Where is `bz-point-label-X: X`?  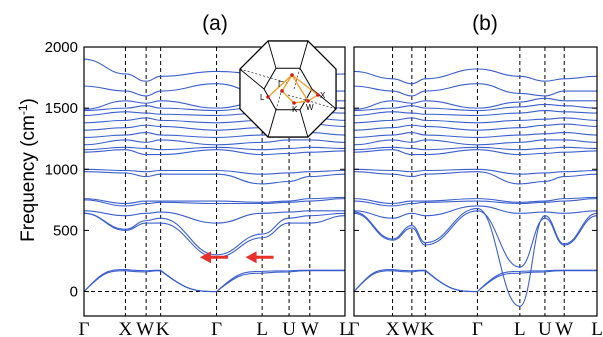
bz-point-label-X: X is located at coordinates (323, 95).